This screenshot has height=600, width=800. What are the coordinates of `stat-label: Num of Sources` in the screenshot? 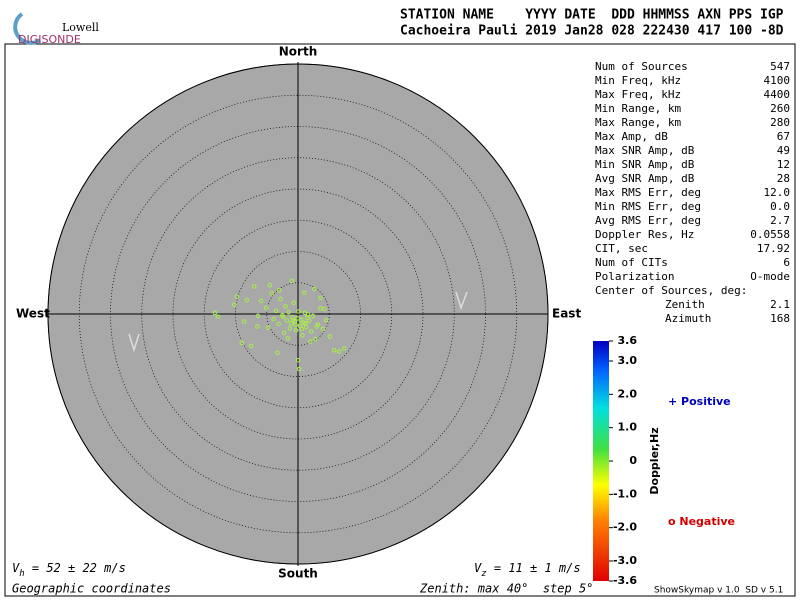 It's located at (641, 66).